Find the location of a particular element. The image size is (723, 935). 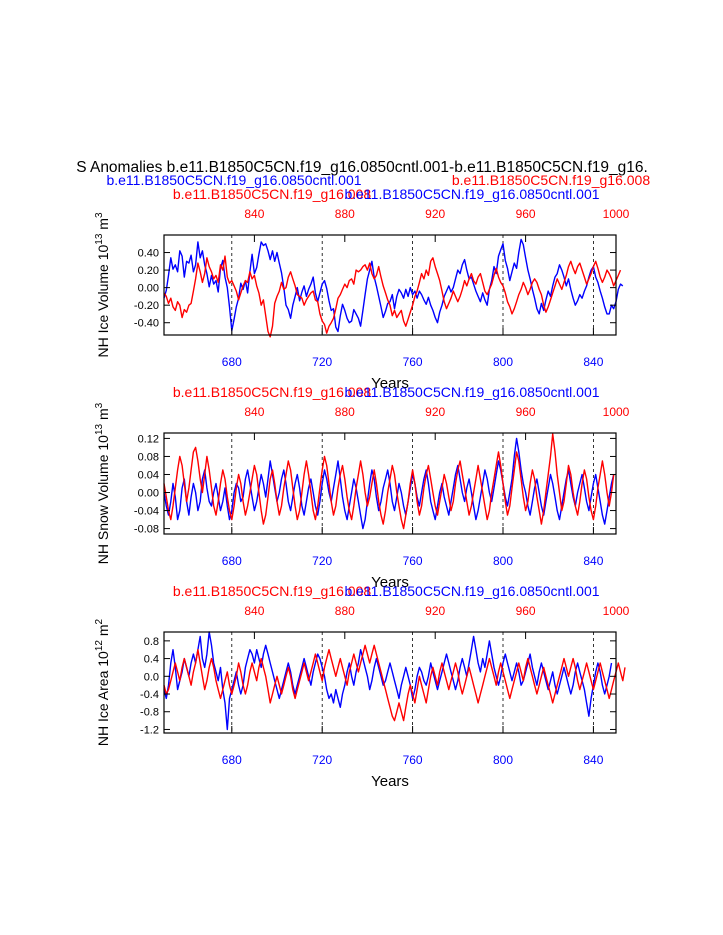

y-tick-label: 0.20 is located at coordinates (148, 271).